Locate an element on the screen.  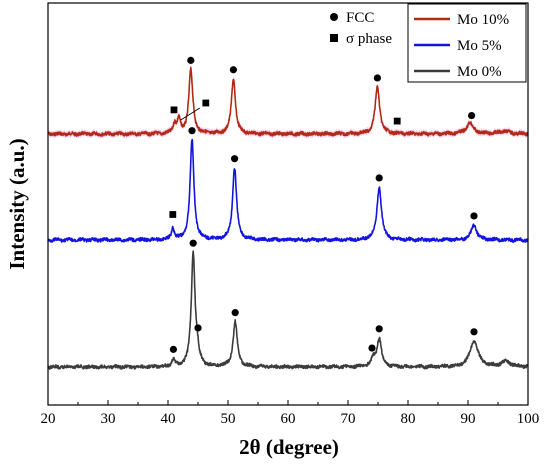
legend-label-mo-0: Mo 0% is located at coordinates (479, 72).